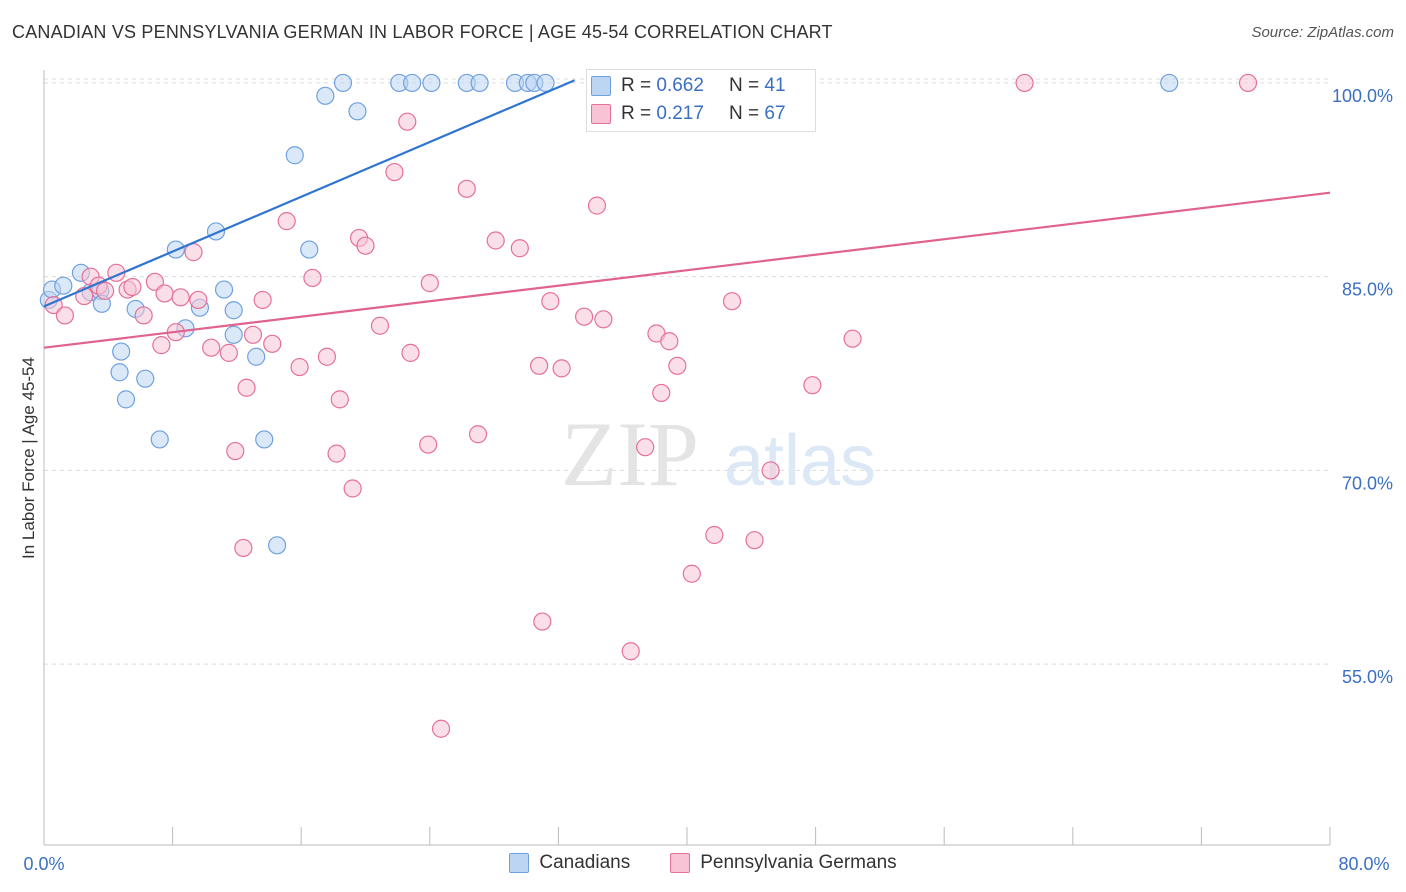  Describe the element at coordinates (585, 862) in the screenshot. I see `legend-label-canadians: Canadians` at that location.